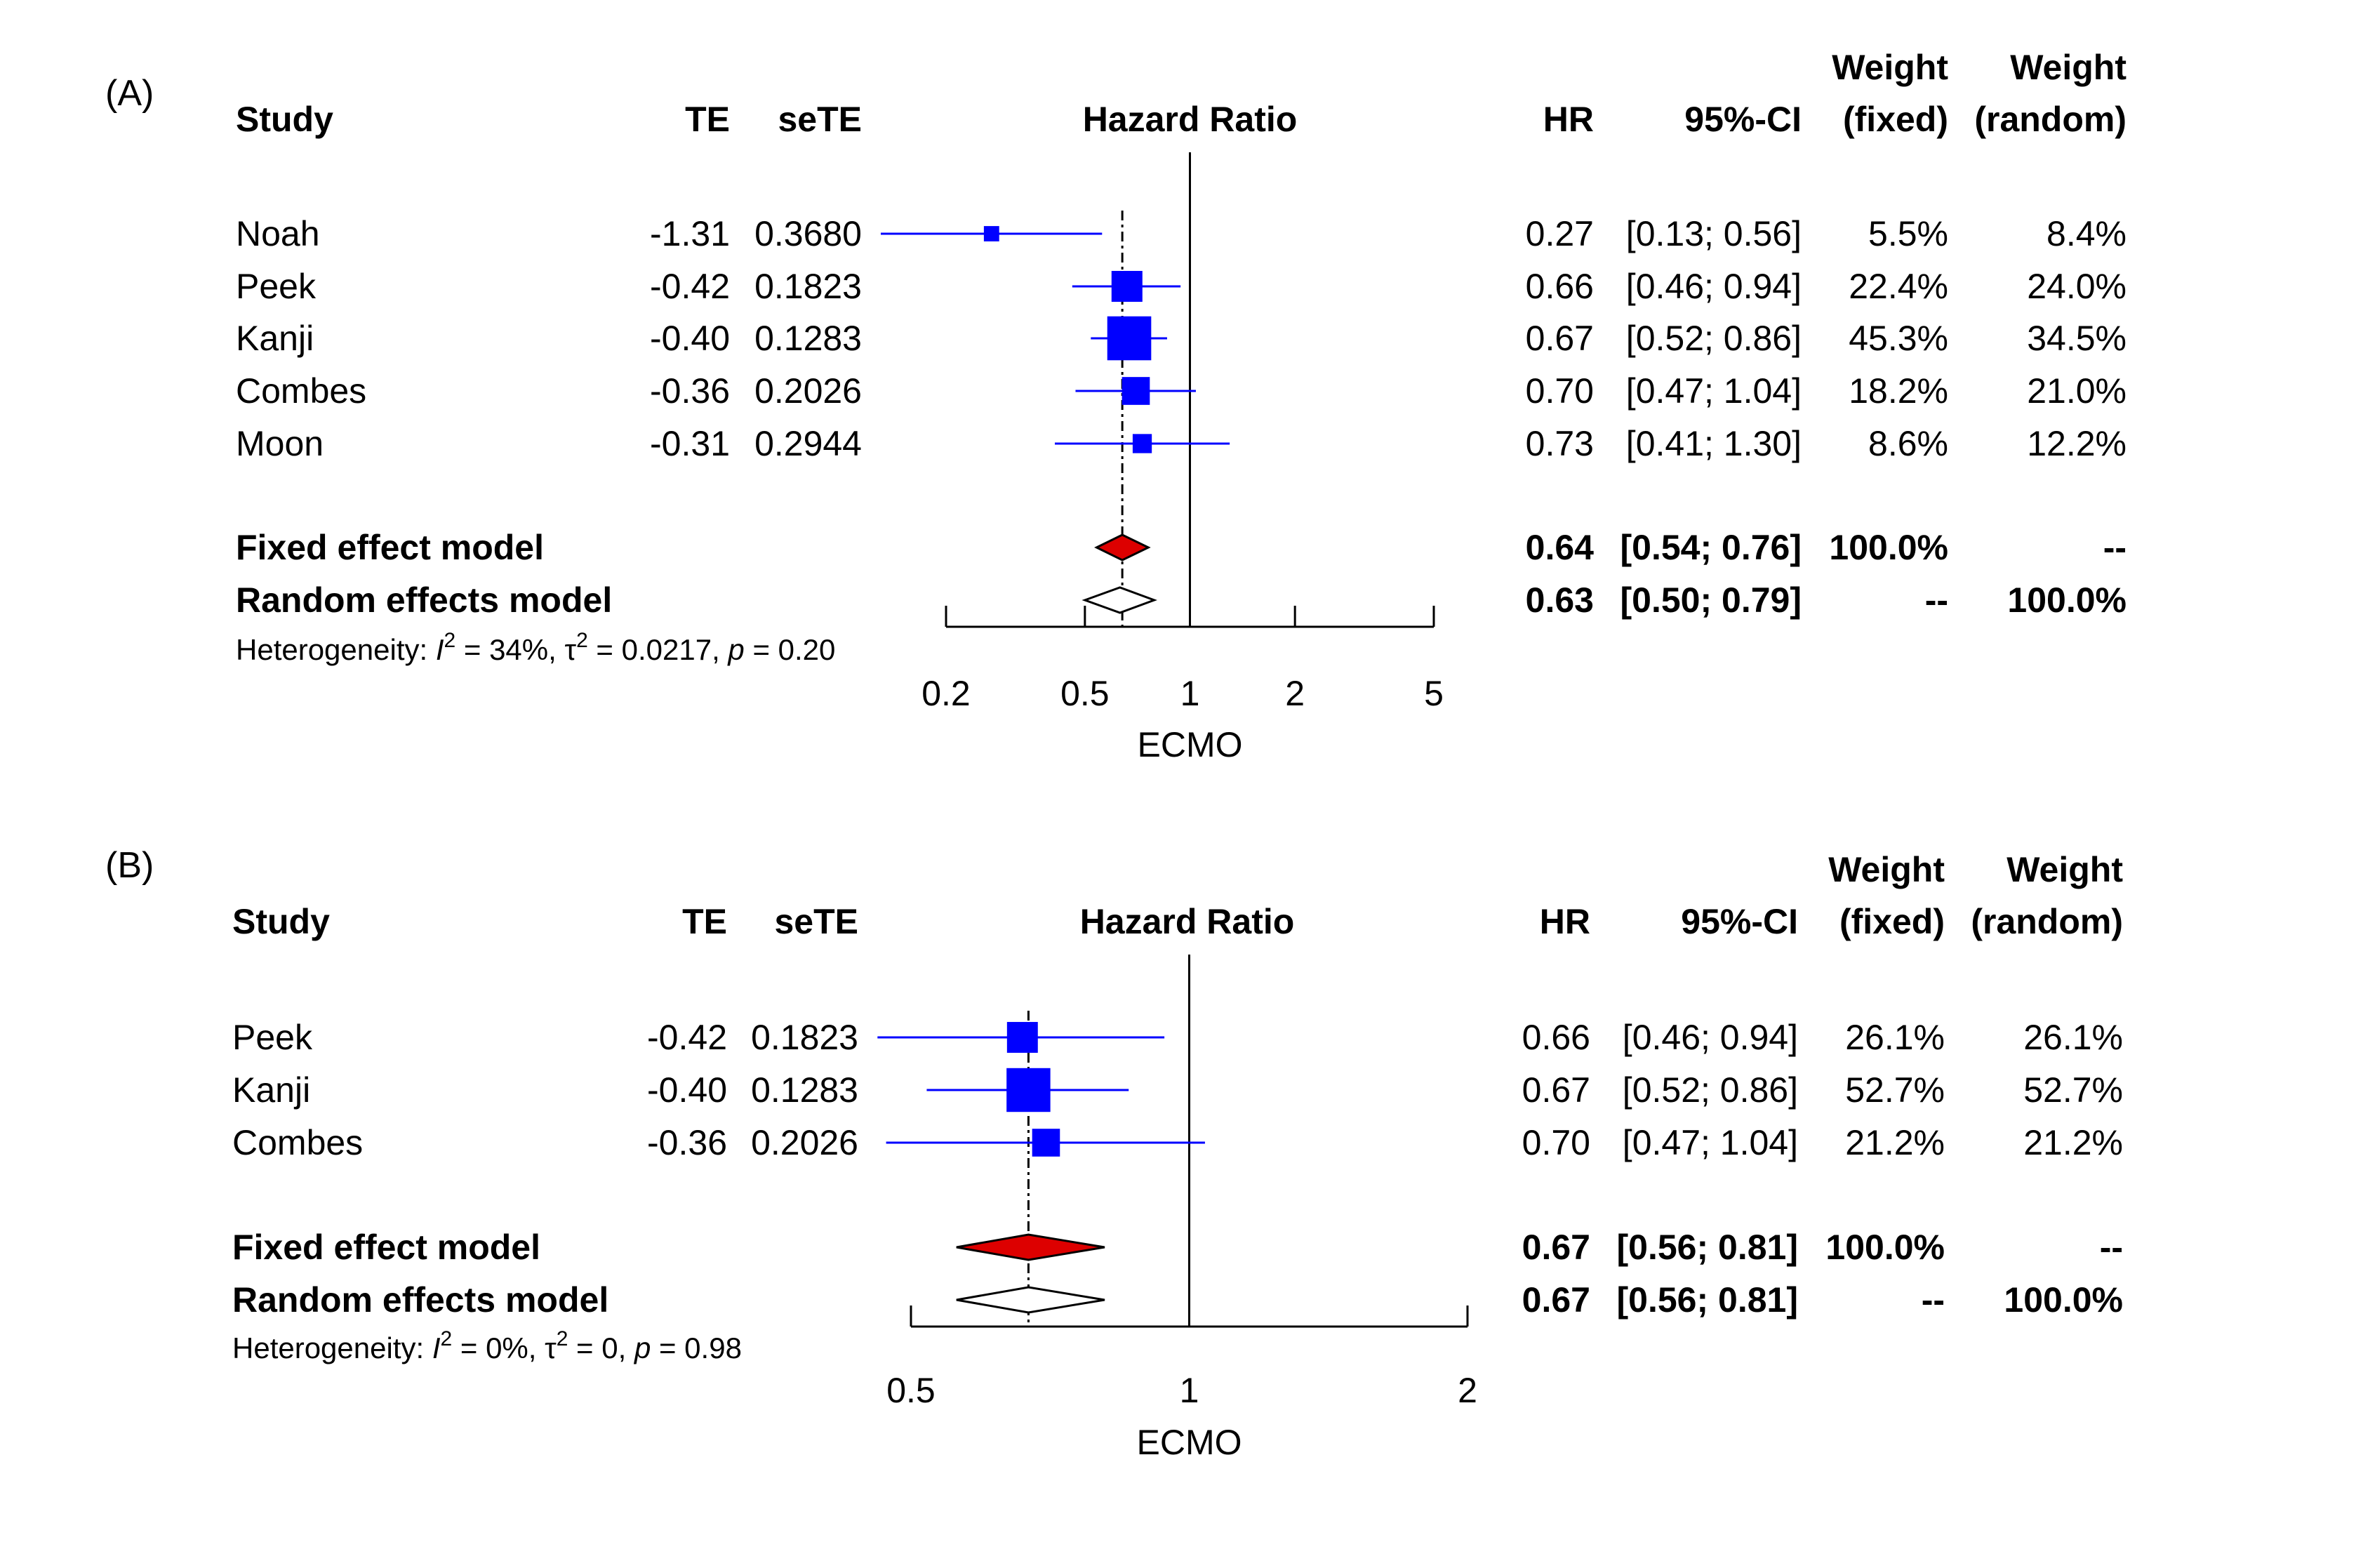  Describe the element at coordinates (2073, 1090) in the screenshot. I see `study-weight-random: 52.7%` at that location.